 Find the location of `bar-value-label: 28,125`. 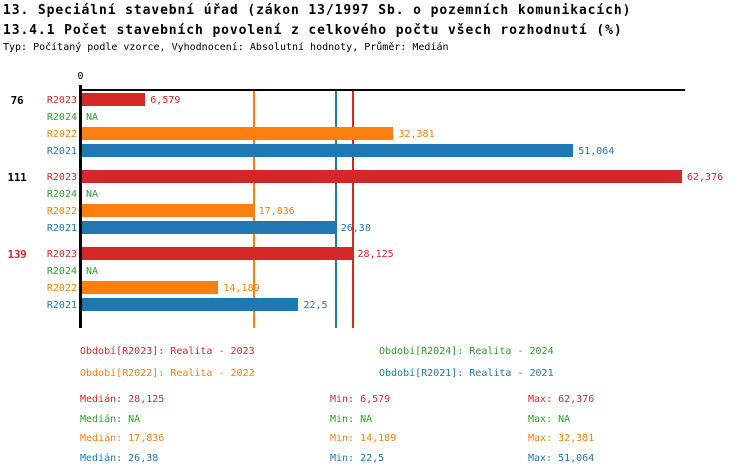

bar-value-label: 28,125 is located at coordinates (375, 254).